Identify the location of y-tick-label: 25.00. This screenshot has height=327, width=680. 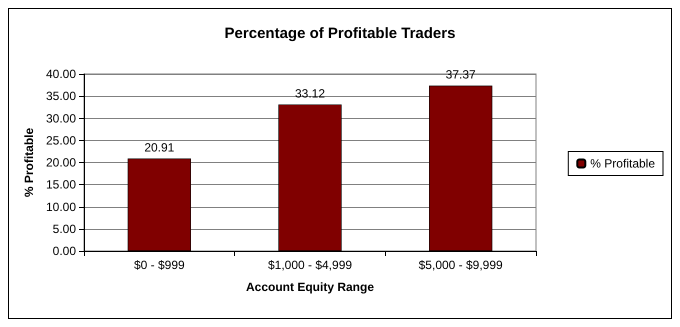
(61, 140).